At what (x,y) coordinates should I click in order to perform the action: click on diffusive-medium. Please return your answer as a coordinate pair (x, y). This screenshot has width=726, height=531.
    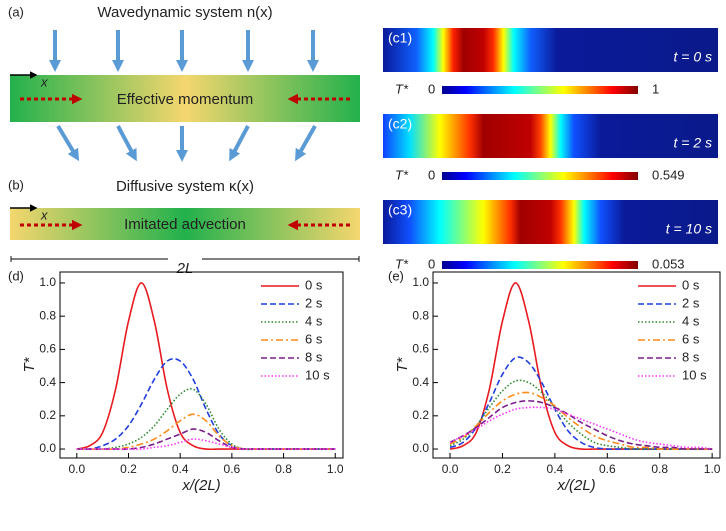
    Looking at the image, I should click on (185, 224).